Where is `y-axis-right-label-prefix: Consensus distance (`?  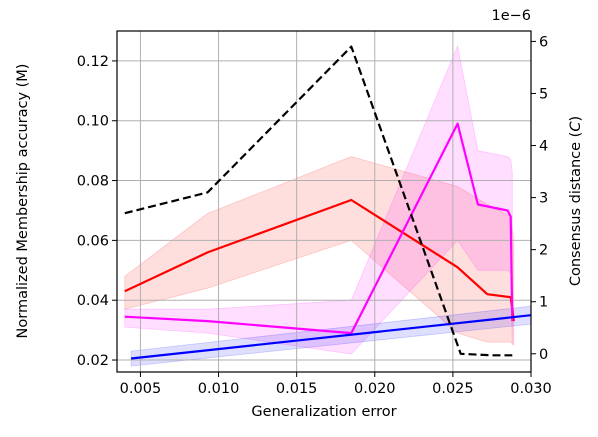 y-axis-right-label-prefix: Consensus distance ( is located at coordinates (576, 209).